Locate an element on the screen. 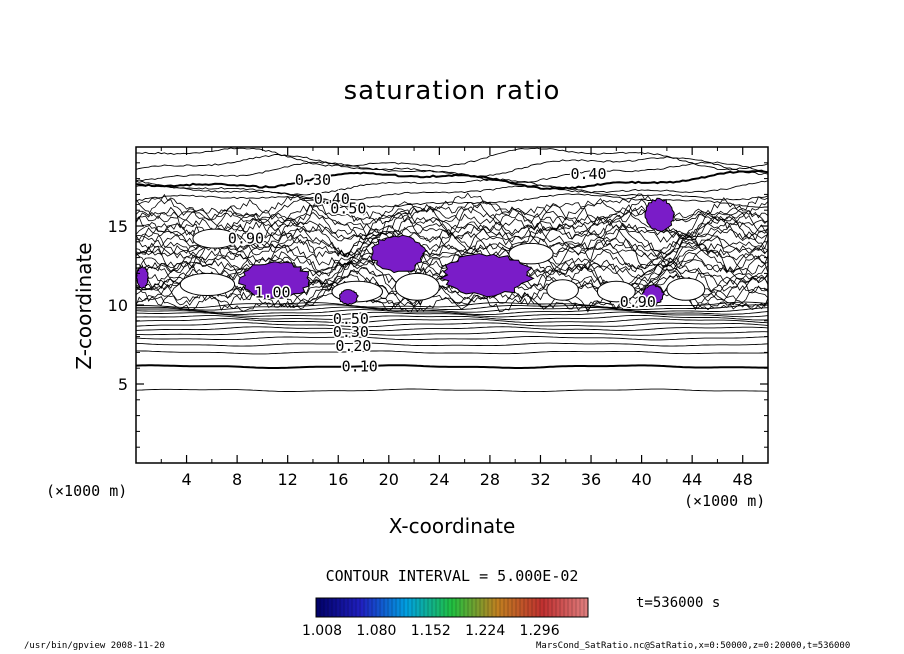 This screenshot has height=654, width=904. y-tick-label: 10 is located at coordinates (118, 305).